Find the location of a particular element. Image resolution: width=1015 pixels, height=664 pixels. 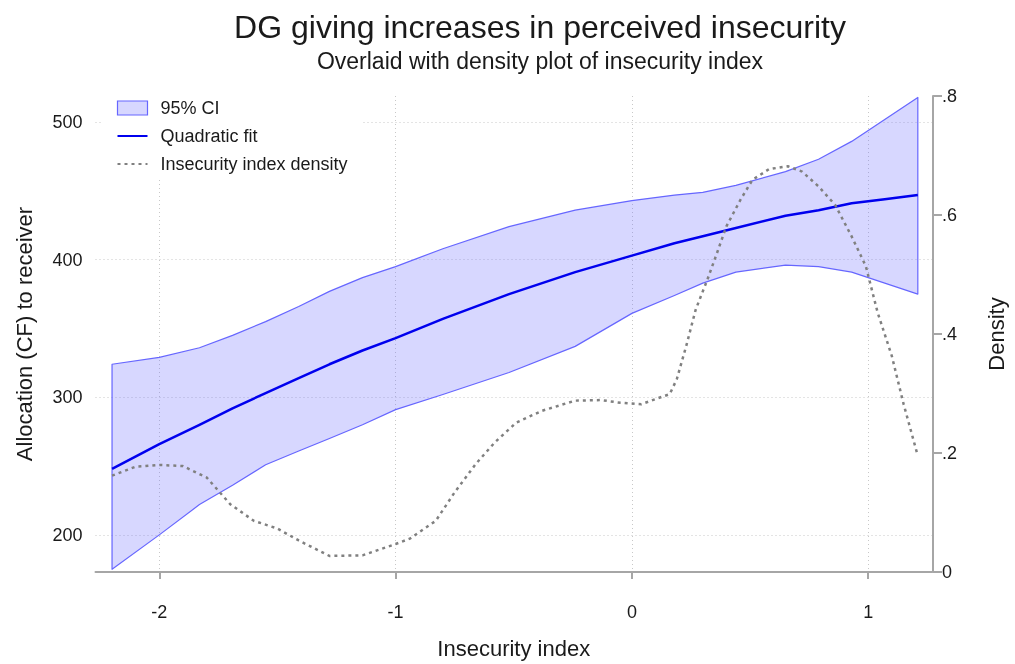

legend-label: Quadratic fit is located at coordinates (209, 136).